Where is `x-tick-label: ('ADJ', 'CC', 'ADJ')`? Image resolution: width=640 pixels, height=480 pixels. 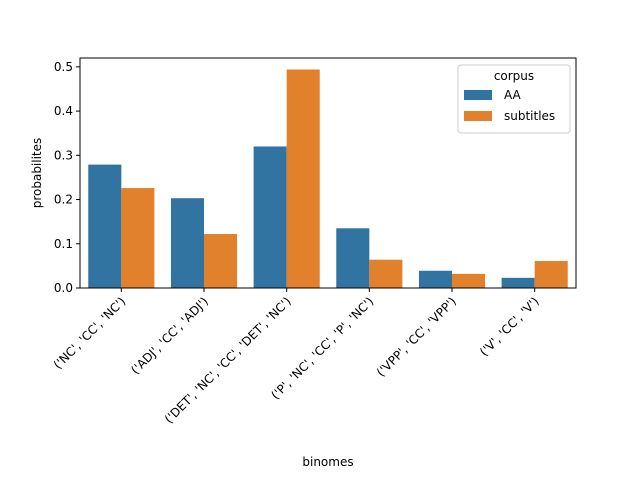
x-tick-label: ('ADJ', 'CC', 'ADJ') is located at coordinates (169, 335).